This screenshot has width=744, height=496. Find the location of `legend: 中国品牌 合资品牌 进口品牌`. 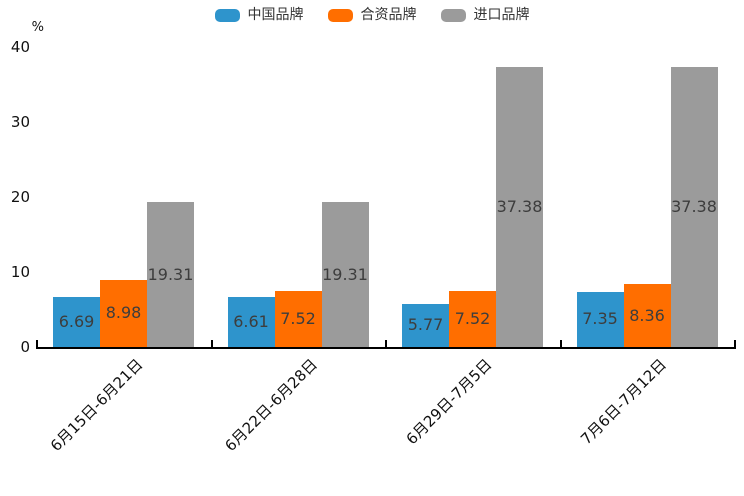

legend: 中国品牌 合资品牌 进口品牌 is located at coordinates (372, 15).